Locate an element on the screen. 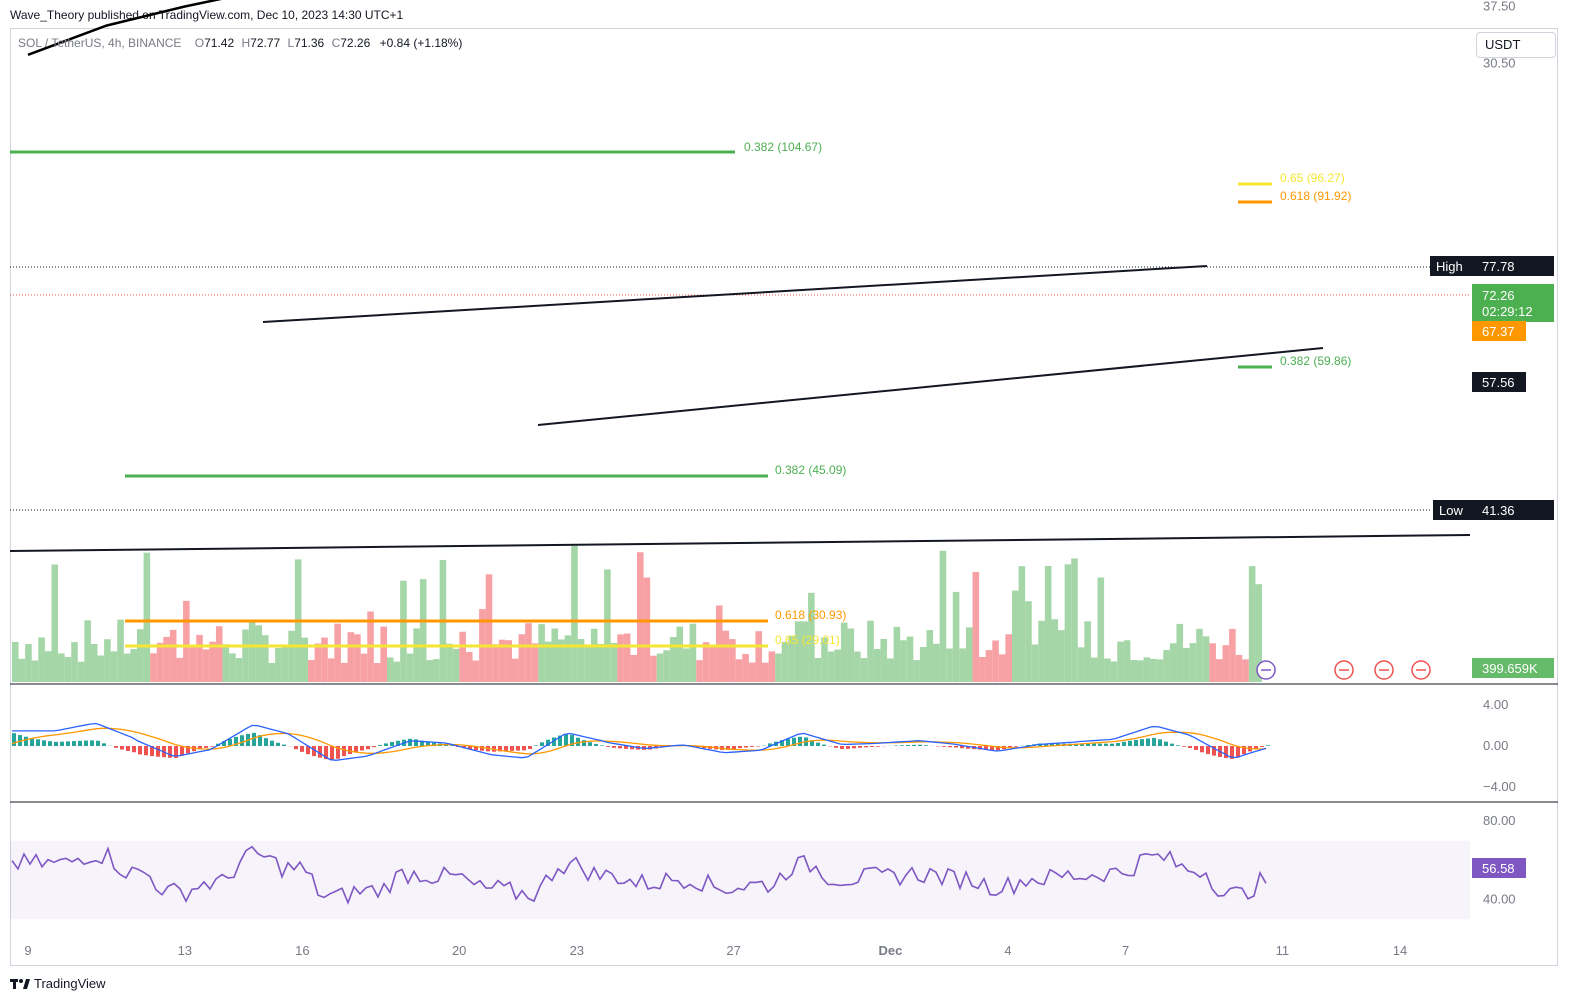  indicator-value: 57.56 is located at coordinates (1498, 382).